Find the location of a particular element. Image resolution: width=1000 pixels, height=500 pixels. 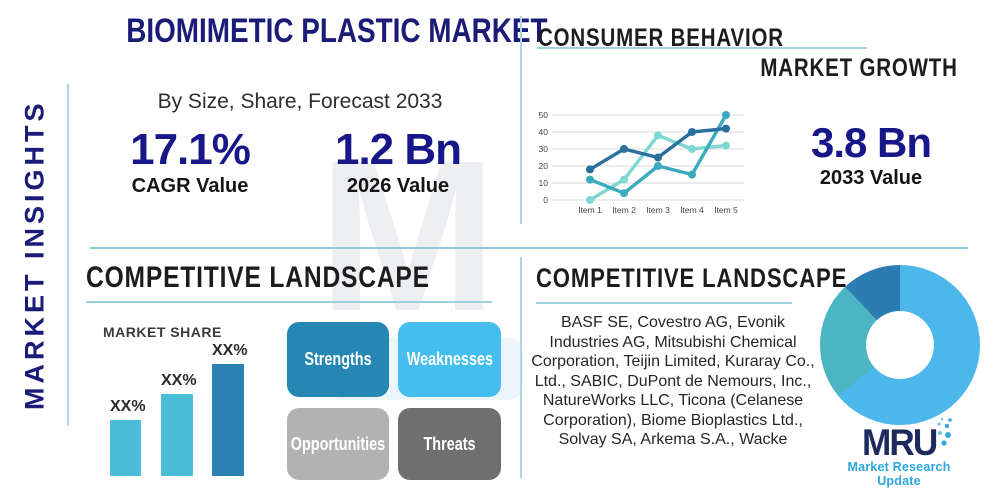

y-tick-label: 10 is located at coordinates (544, 183).